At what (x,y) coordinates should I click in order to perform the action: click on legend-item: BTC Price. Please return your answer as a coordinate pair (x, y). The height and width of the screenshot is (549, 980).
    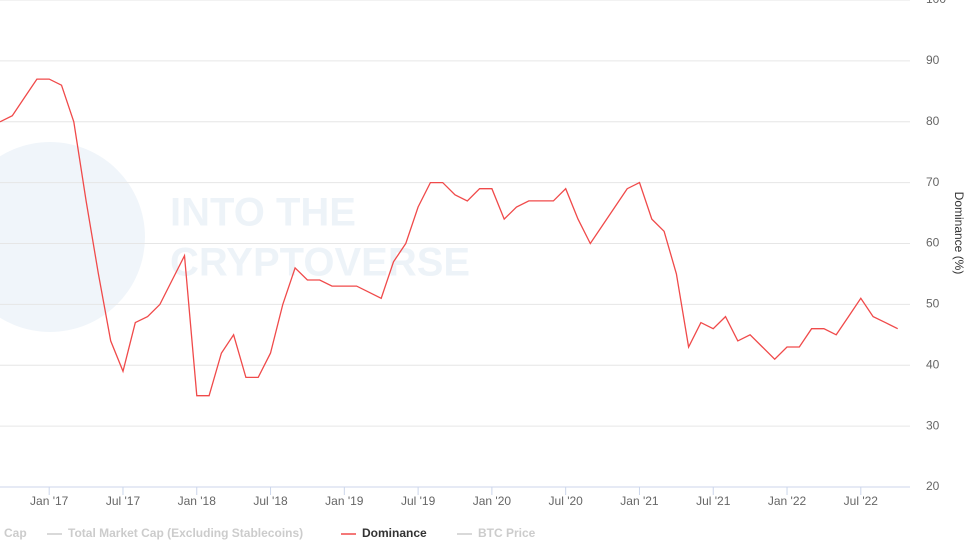
    Looking at the image, I should click on (507, 533).